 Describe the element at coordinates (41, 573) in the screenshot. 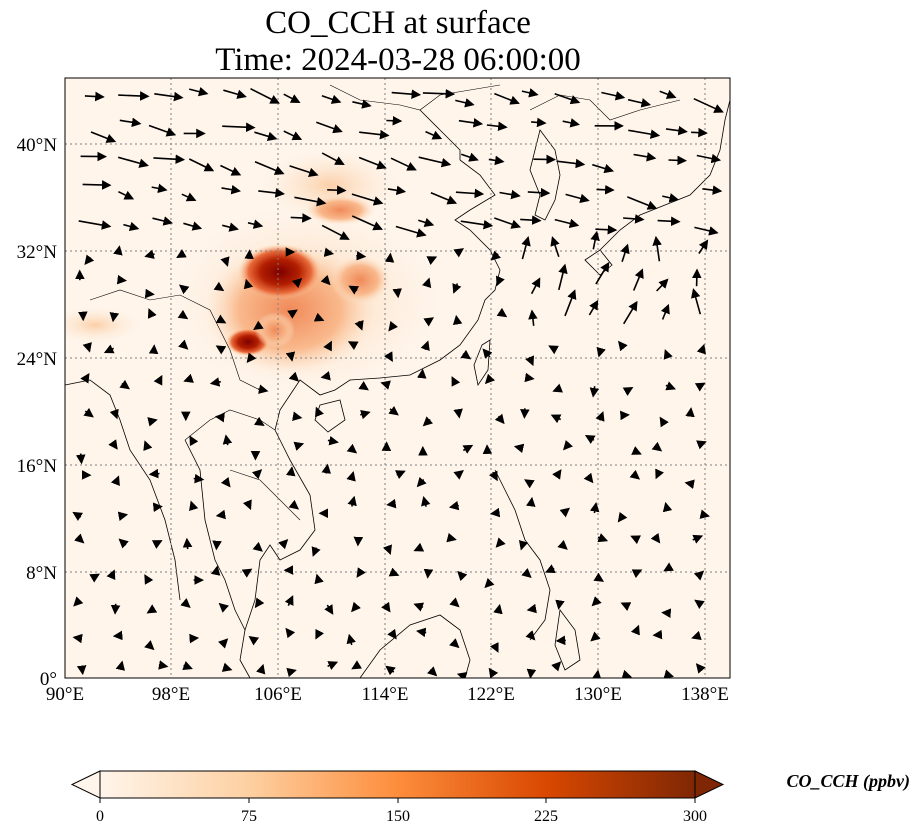

I see `lat-tick-label: 8°N` at that location.